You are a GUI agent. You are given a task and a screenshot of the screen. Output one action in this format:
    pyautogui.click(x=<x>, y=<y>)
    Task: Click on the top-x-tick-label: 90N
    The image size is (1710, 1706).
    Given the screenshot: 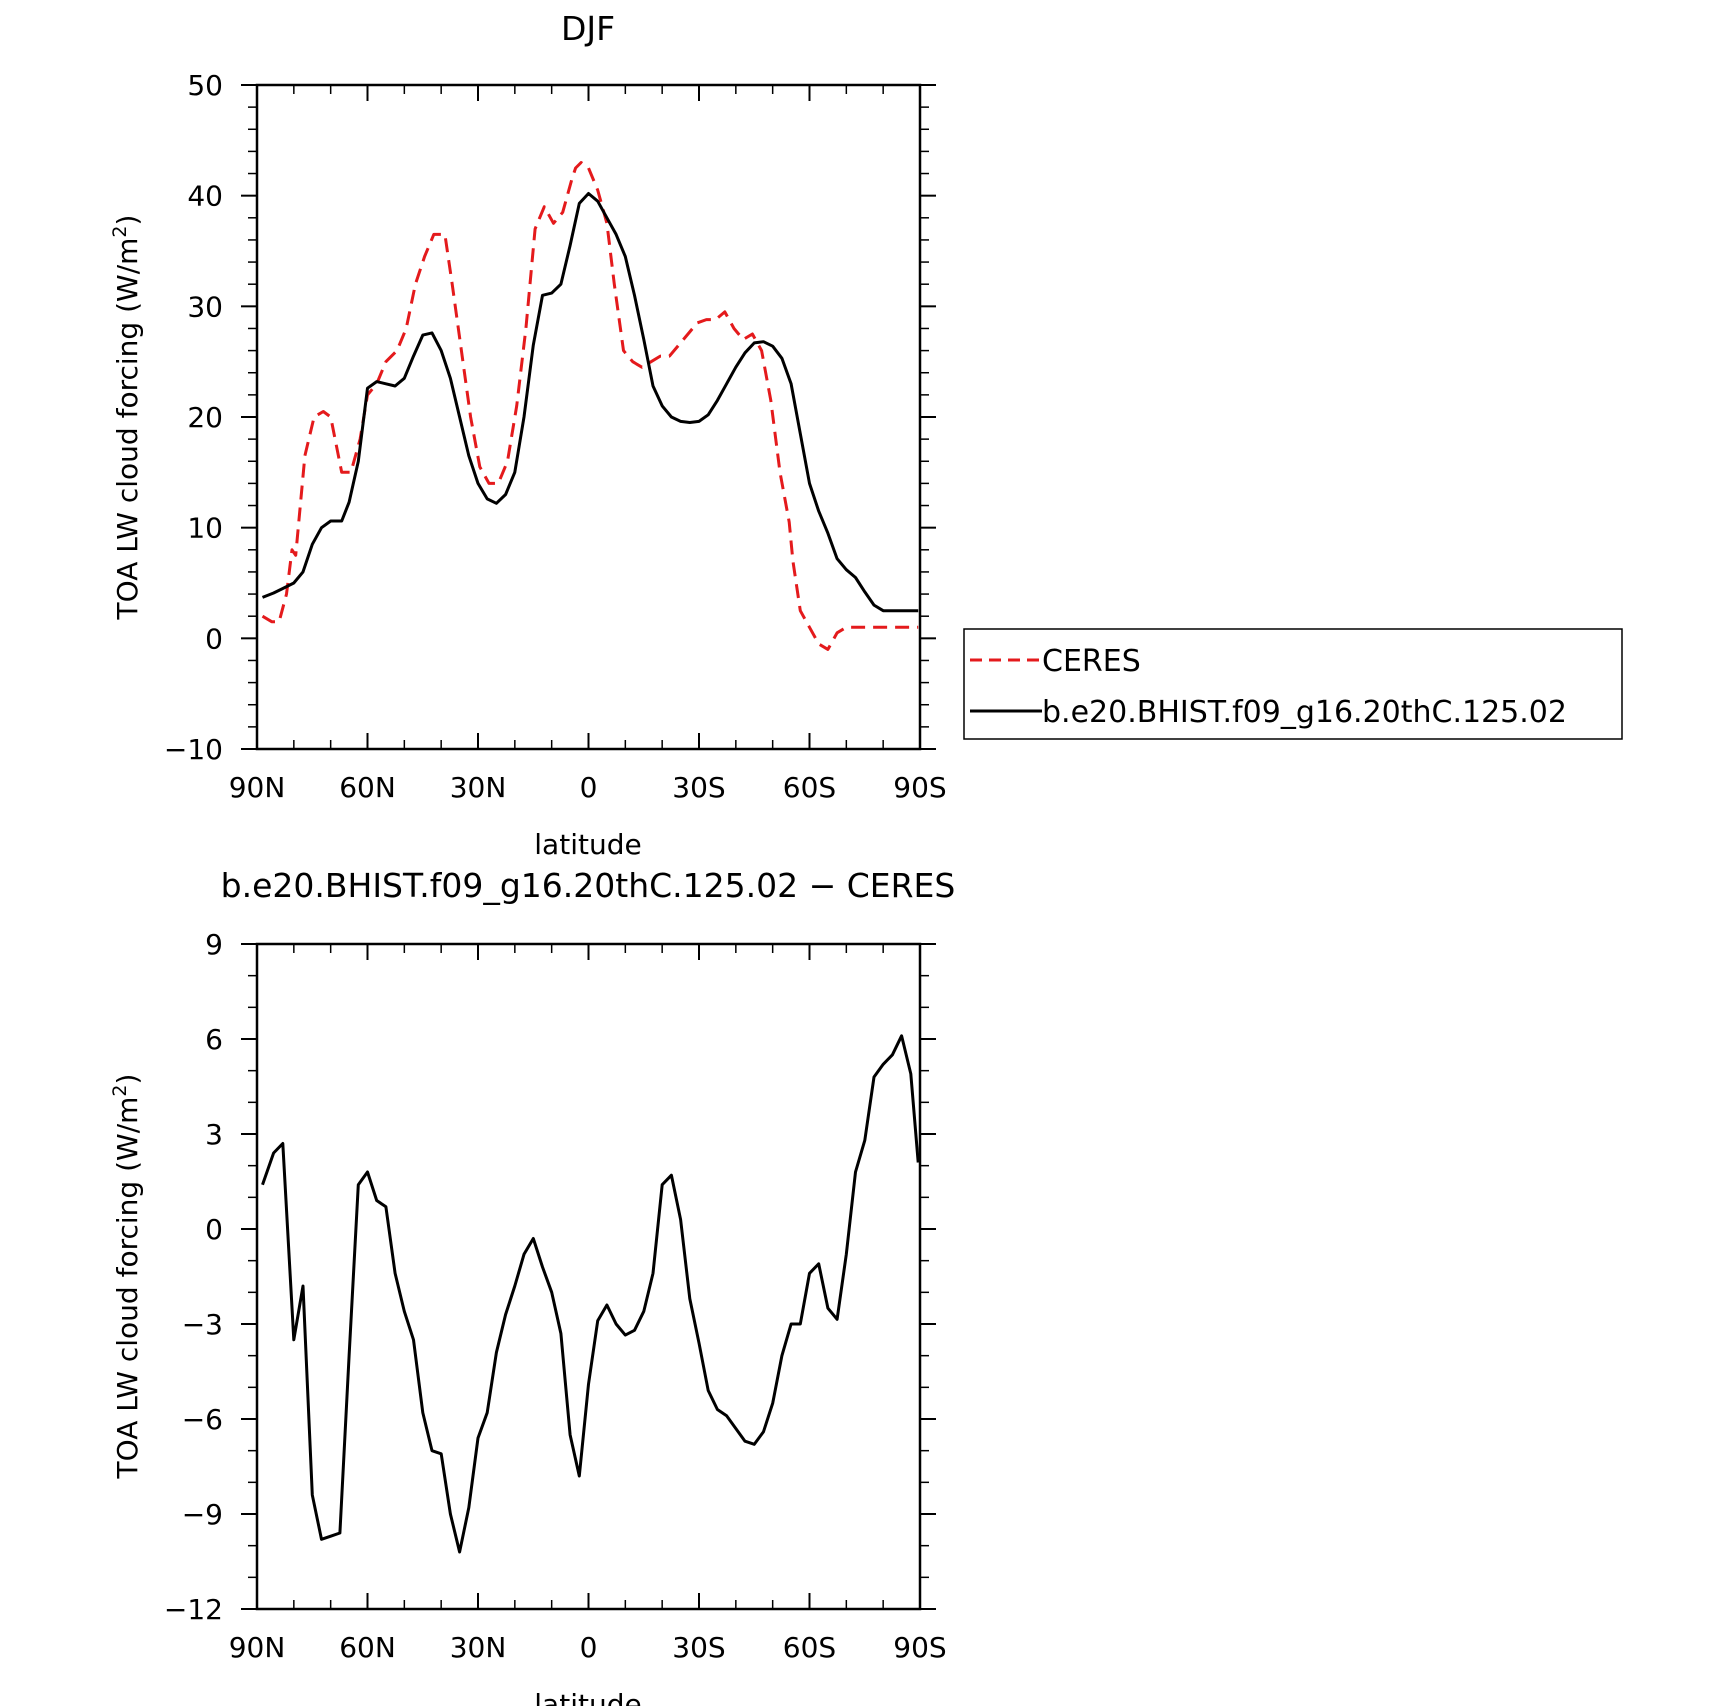 What is the action you would take?
    pyautogui.click(x=257, y=787)
    